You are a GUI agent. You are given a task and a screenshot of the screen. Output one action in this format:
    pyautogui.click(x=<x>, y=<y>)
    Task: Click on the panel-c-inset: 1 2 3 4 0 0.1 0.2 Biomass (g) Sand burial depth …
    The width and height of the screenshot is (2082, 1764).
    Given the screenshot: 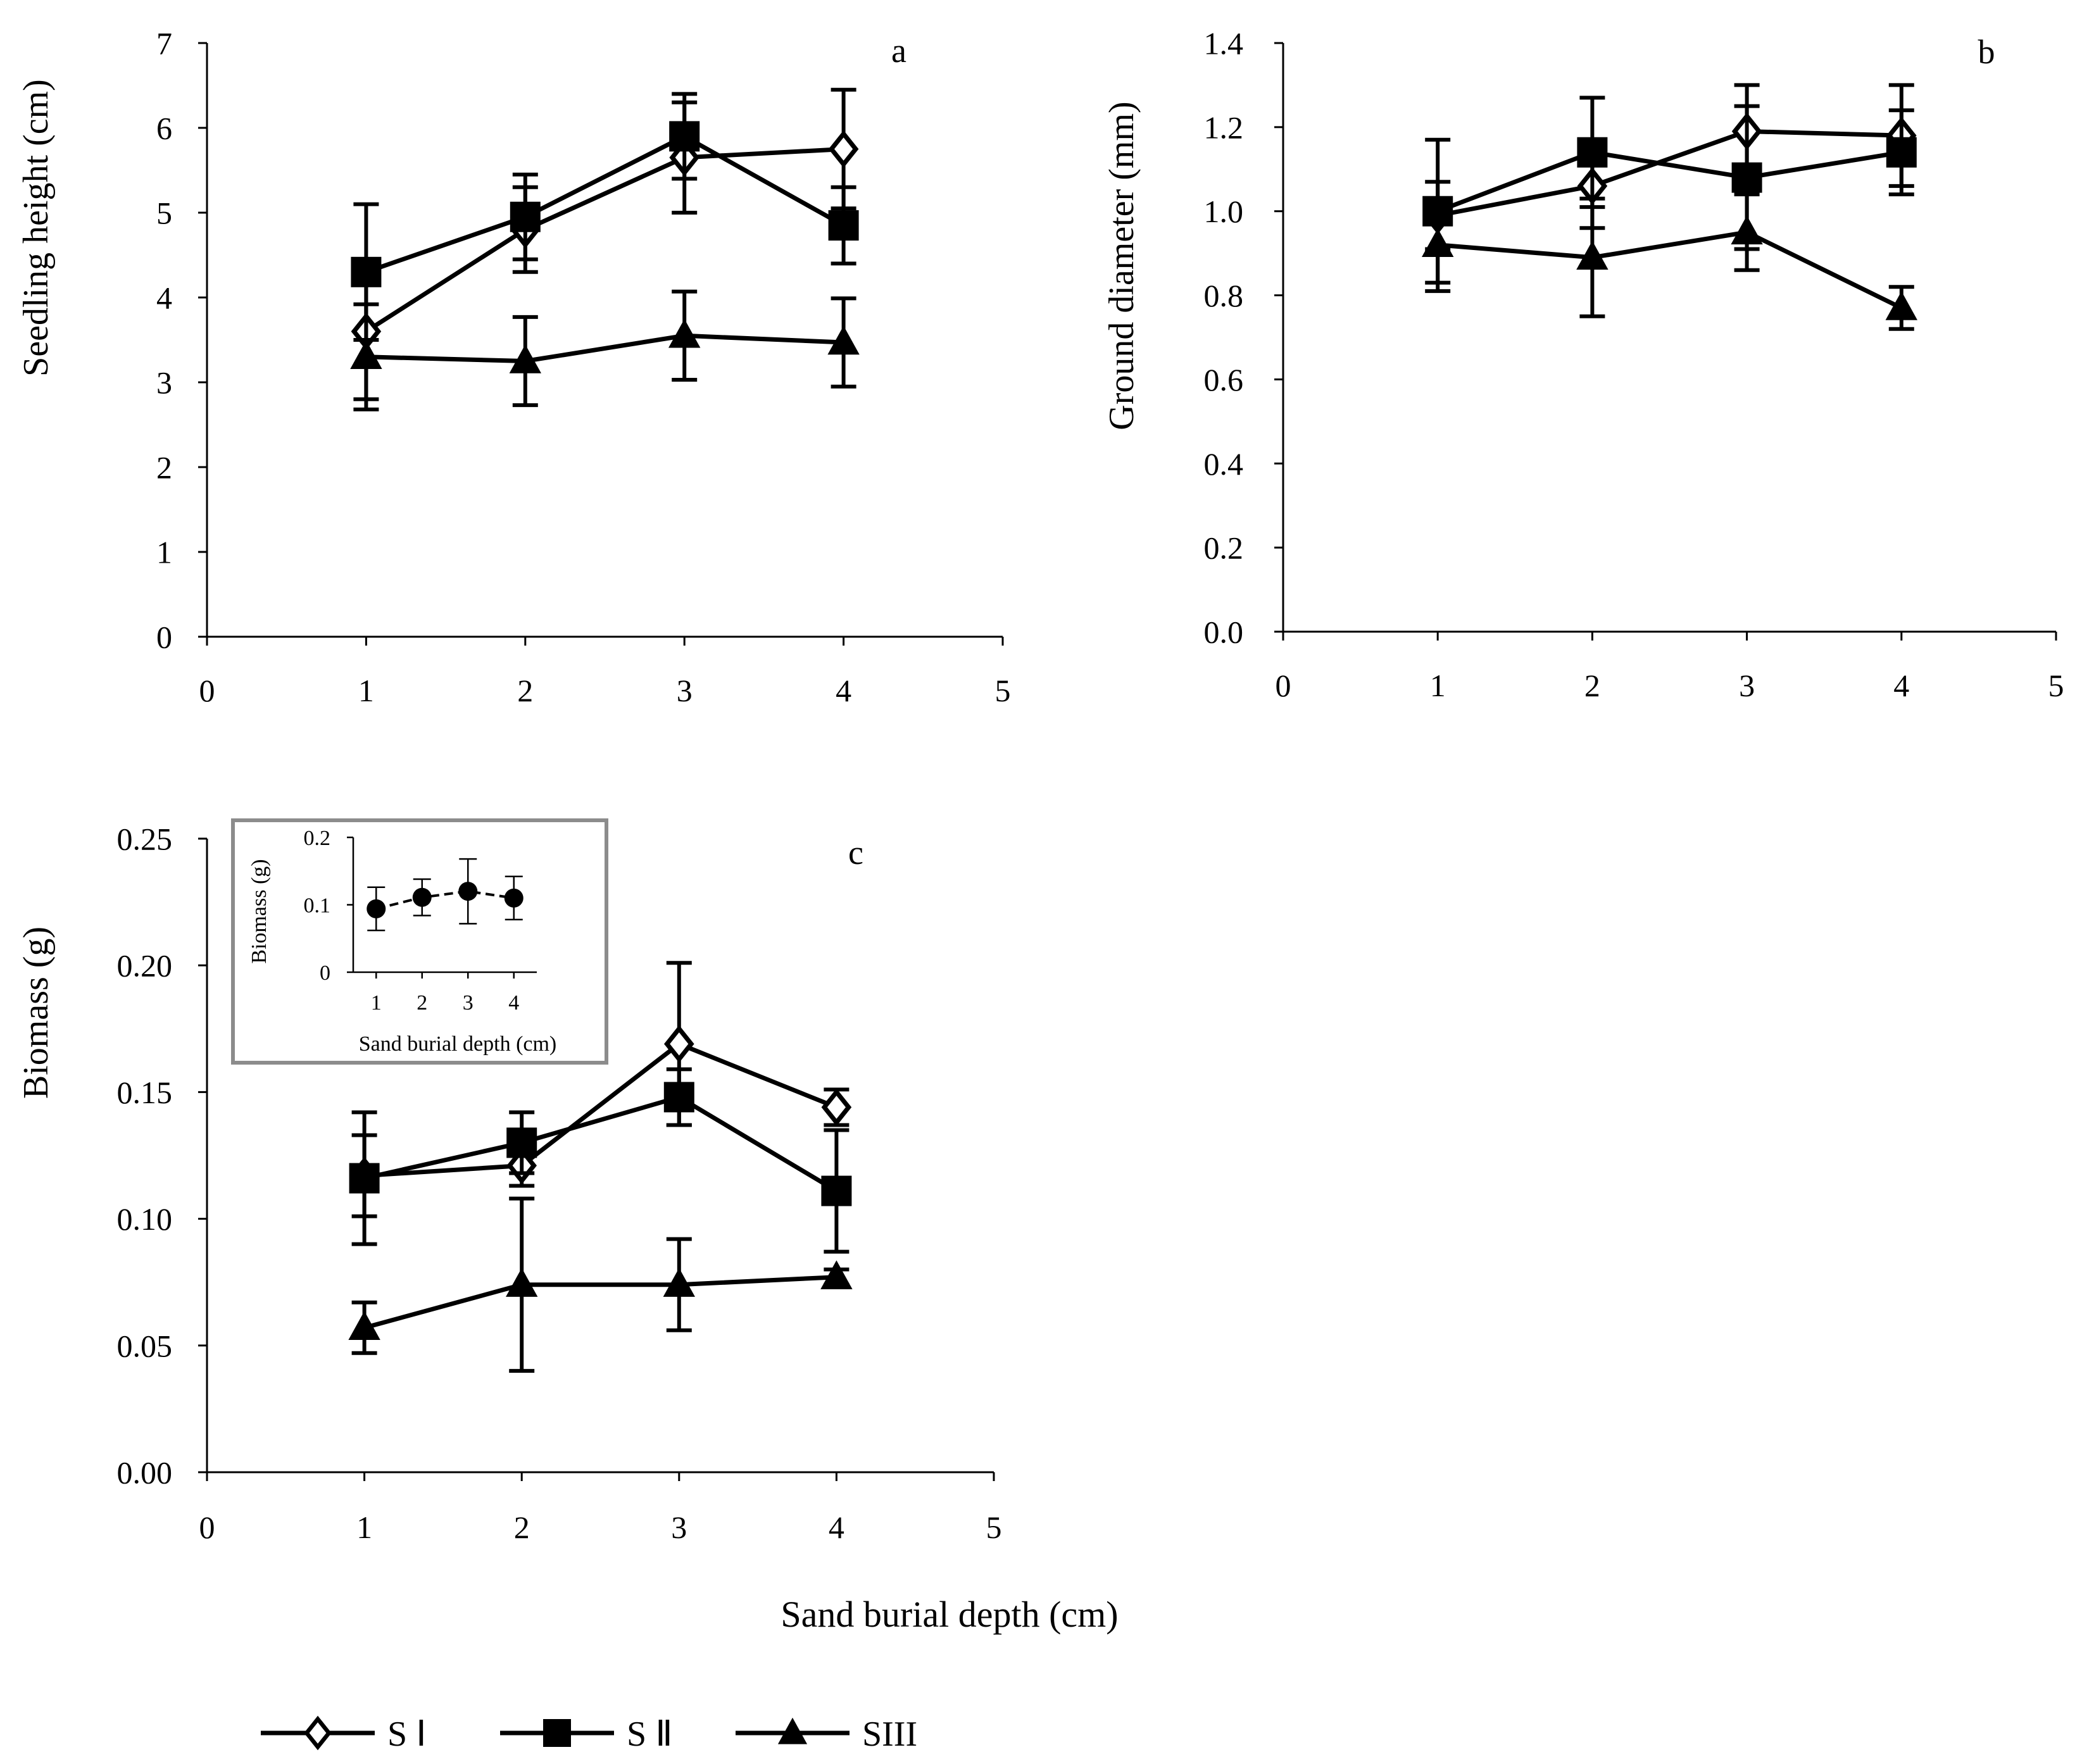 What is the action you would take?
    pyautogui.click(x=419, y=941)
    